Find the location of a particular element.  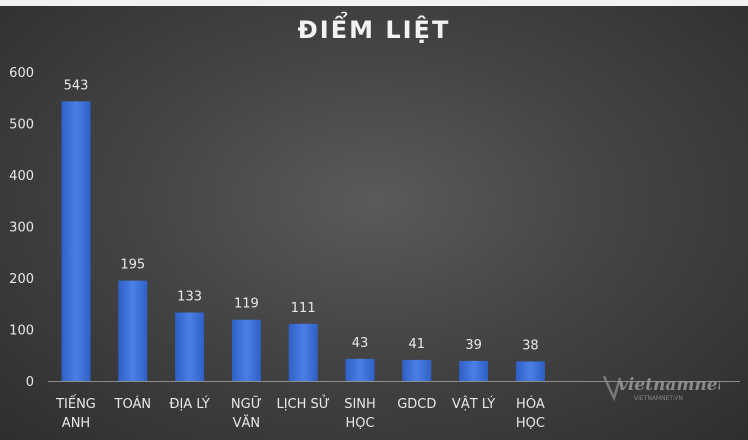

x-category-label: LỊCH SỬ is located at coordinates (302, 403).